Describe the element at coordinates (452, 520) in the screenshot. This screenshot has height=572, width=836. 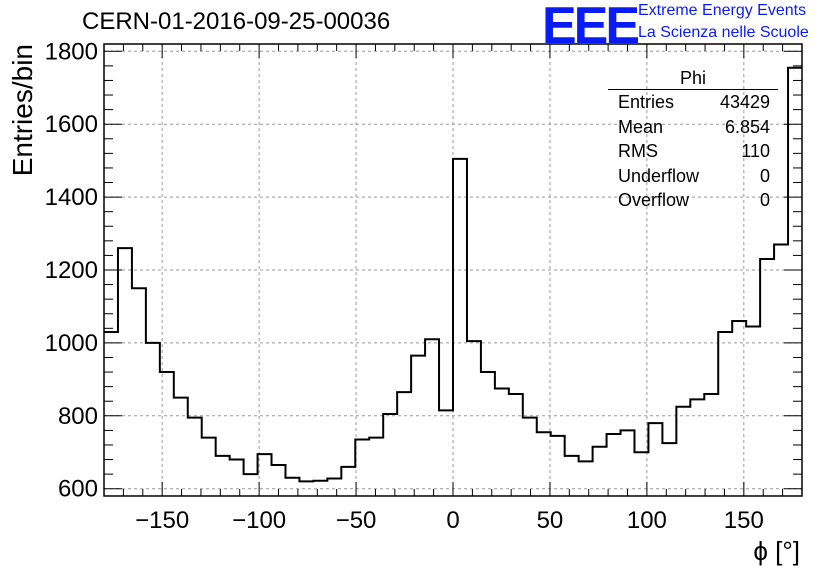
I see `x-tick-label: 0` at that location.